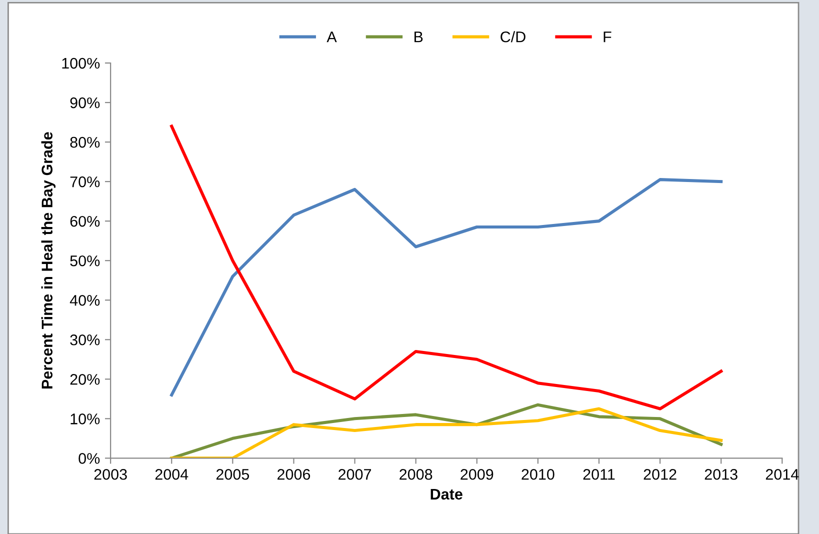 Image resolution: width=819 pixels, height=534 pixels. What do you see at coordinates (538, 474) in the screenshot?
I see `x-tick-label: 2010` at bounding box center [538, 474].